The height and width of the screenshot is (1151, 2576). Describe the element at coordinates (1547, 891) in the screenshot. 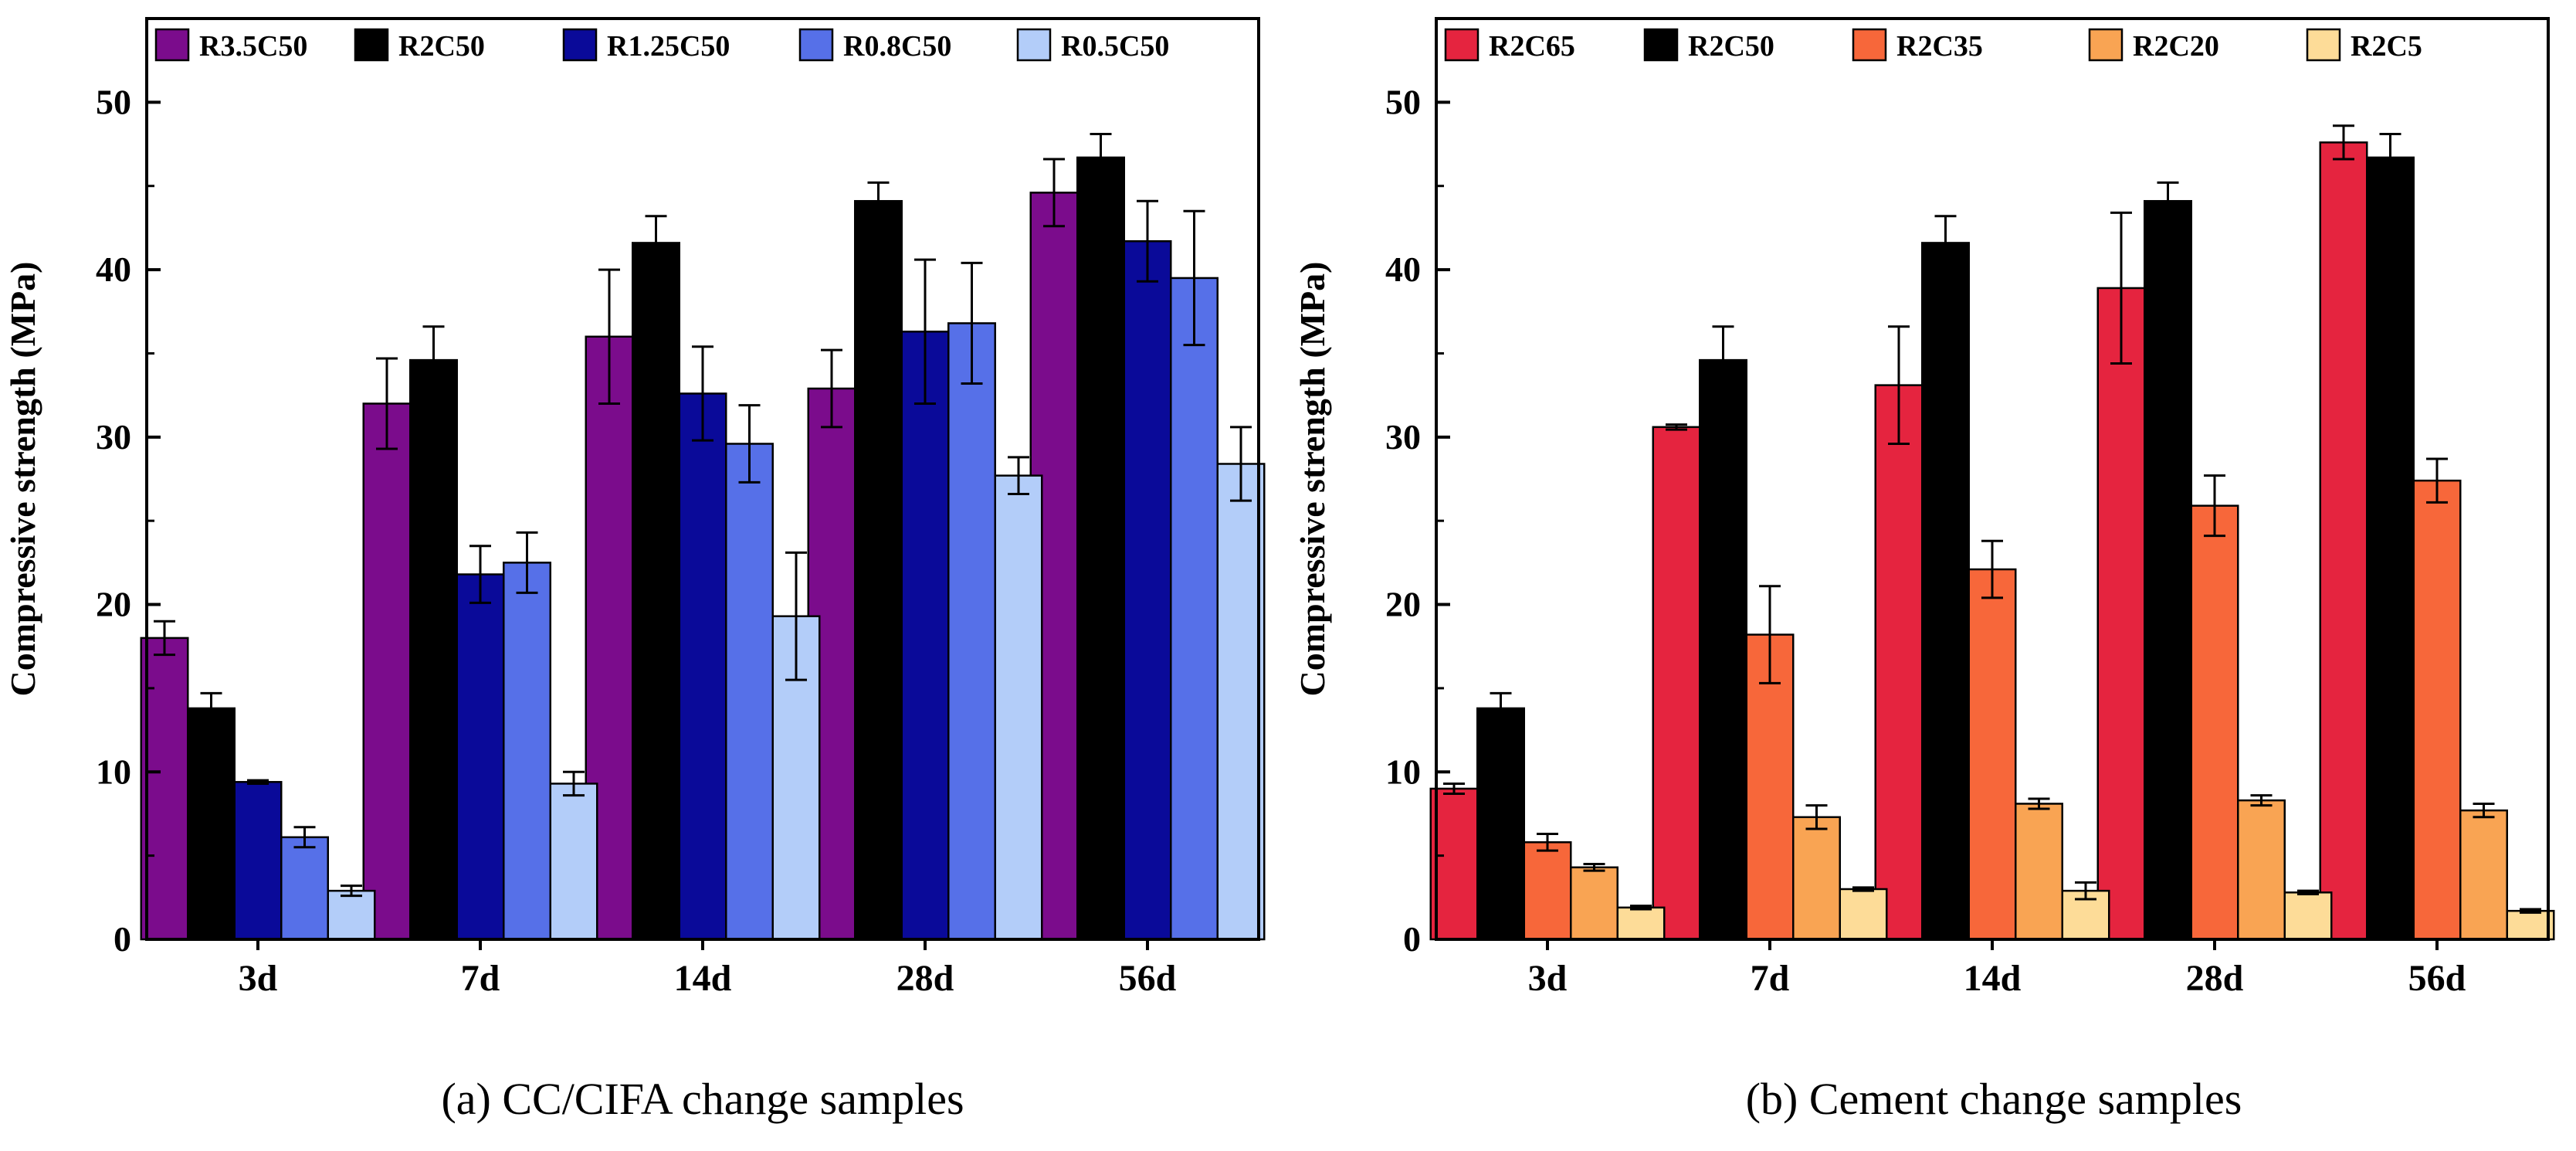

I see `bar-R2C35-3d` at that location.